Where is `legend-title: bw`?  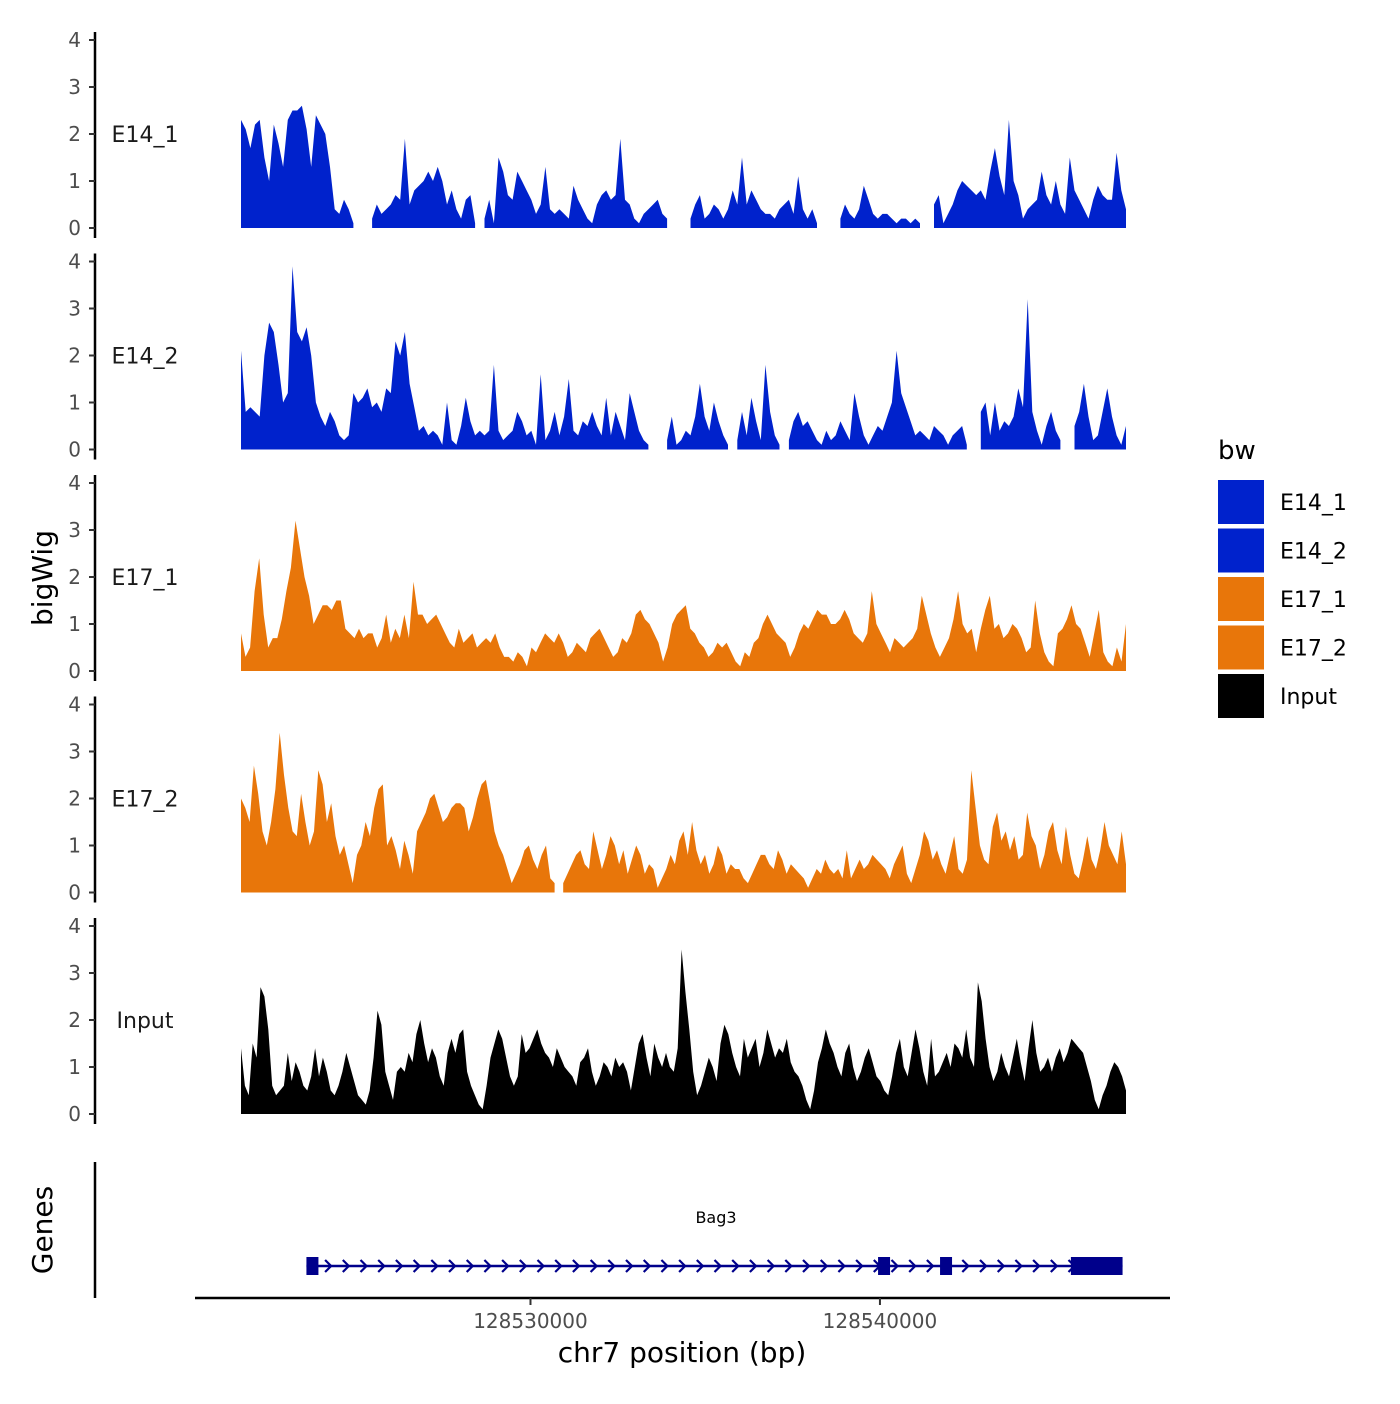 legend-title: bw is located at coordinates (1237, 451).